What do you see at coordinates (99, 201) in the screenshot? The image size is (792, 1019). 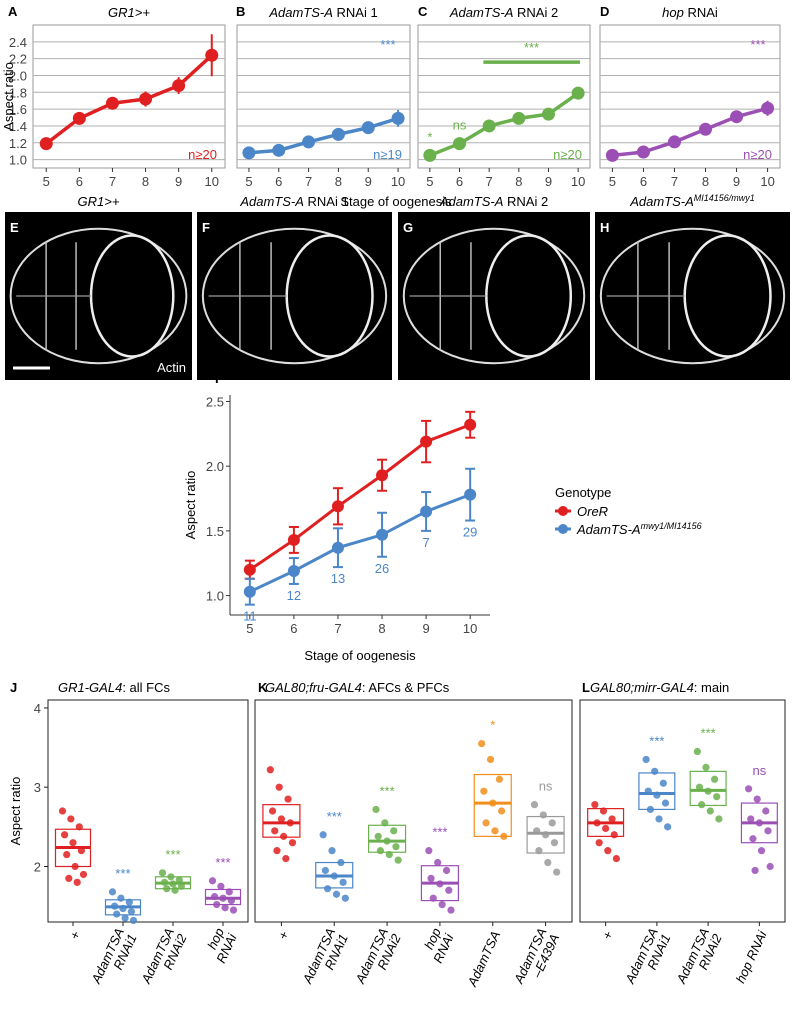 I see `text-part: GR1>+` at bounding box center [99, 201].